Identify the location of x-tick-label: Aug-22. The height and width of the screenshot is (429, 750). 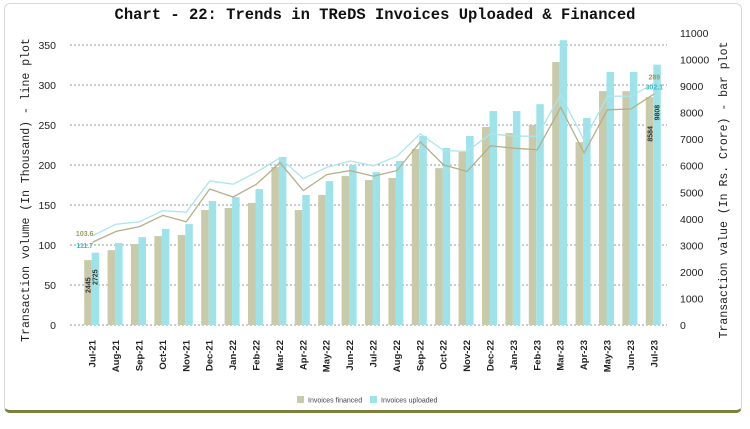
(397, 356).